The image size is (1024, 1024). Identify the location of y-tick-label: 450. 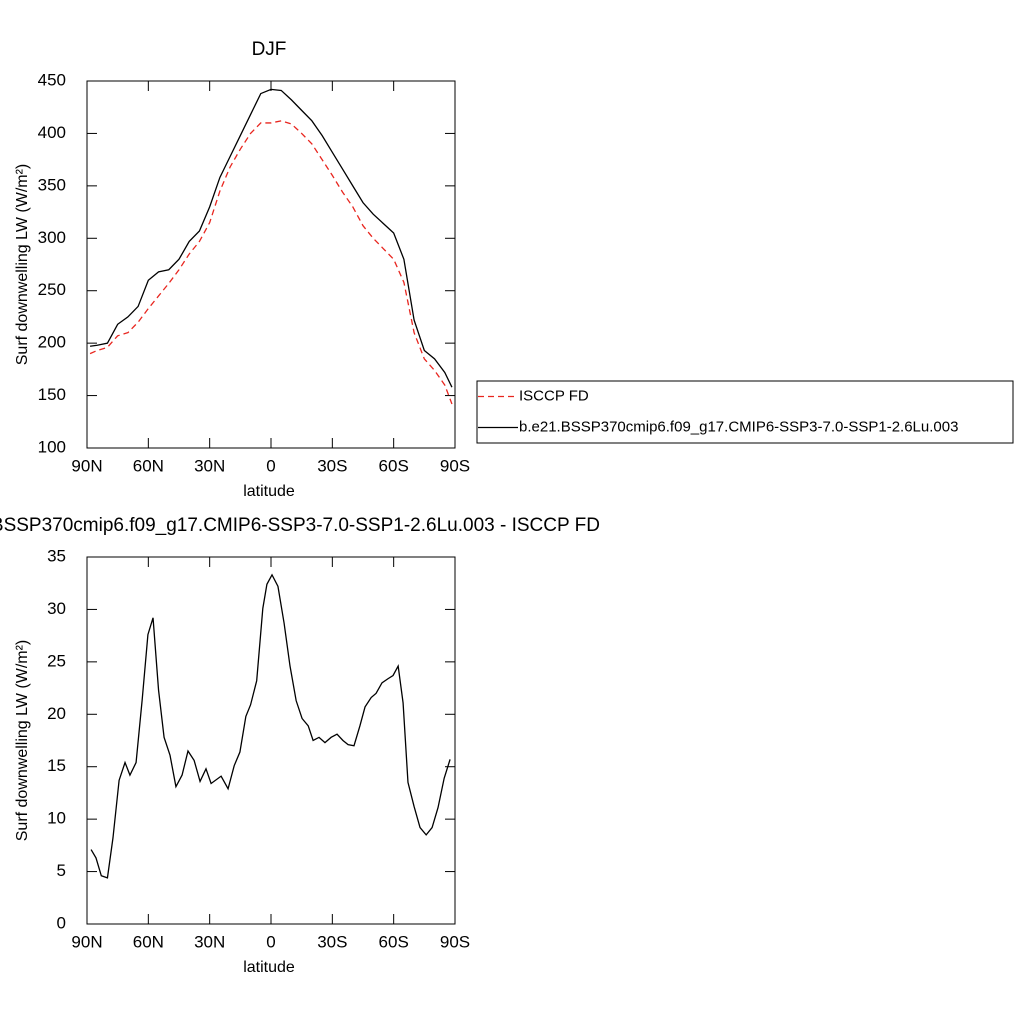
(52, 79).